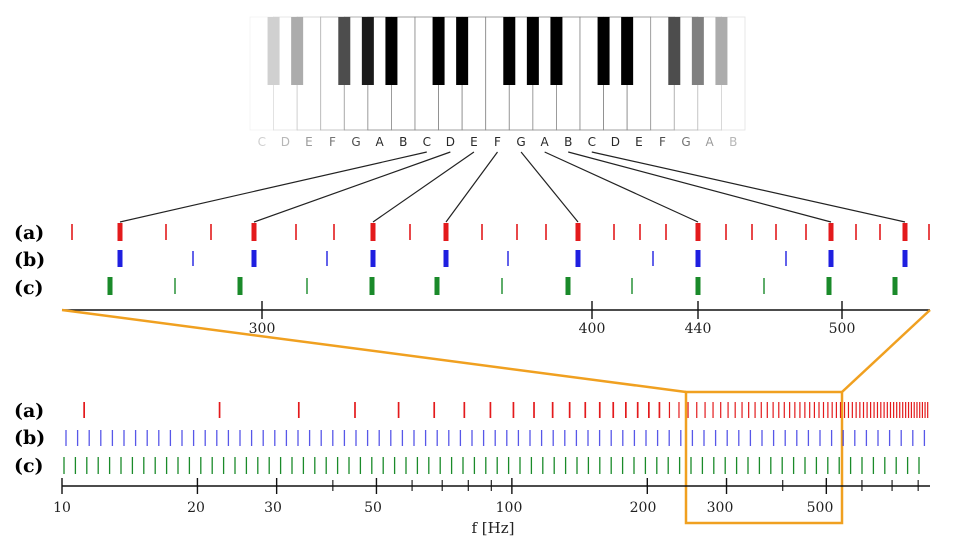 The image size is (960, 560). What do you see at coordinates (273, 508) in the screenshot?
I see `log-tick-30: 30` at bounding box center [273, 508].